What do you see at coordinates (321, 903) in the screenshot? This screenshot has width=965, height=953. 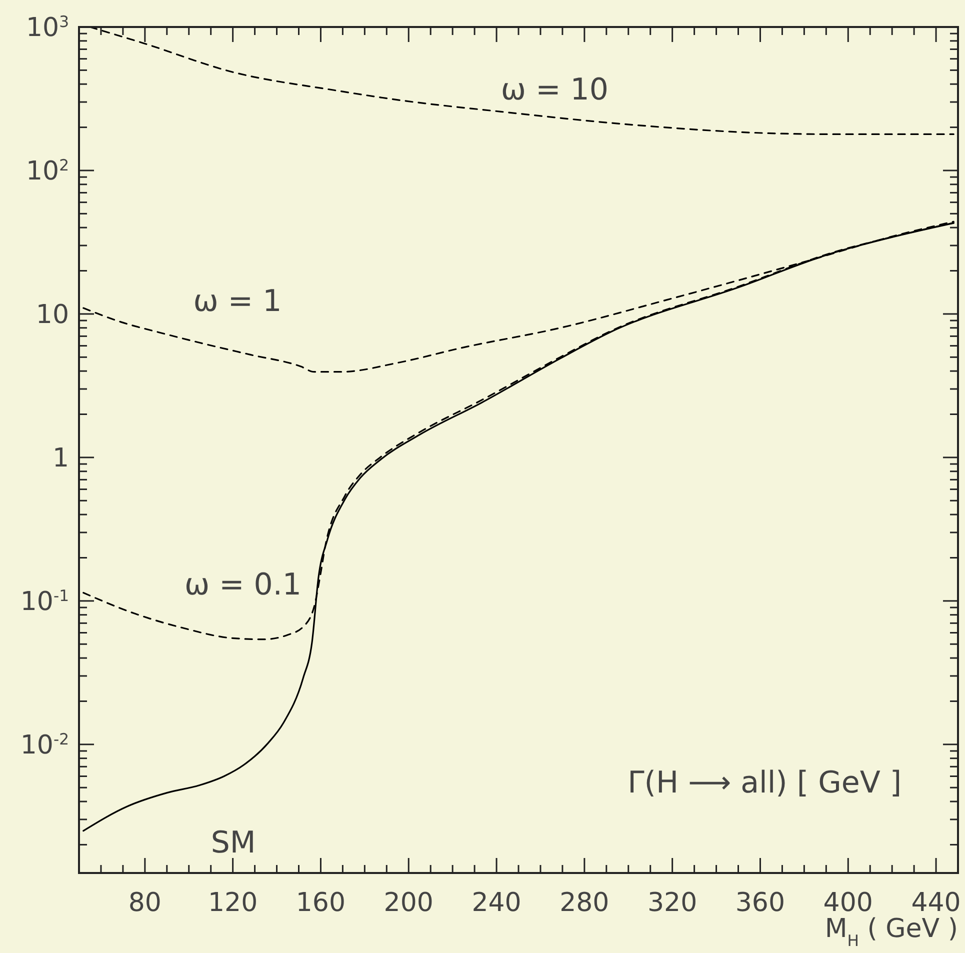 I see `x-tick-label: 160` at bounding box center [321, 903].